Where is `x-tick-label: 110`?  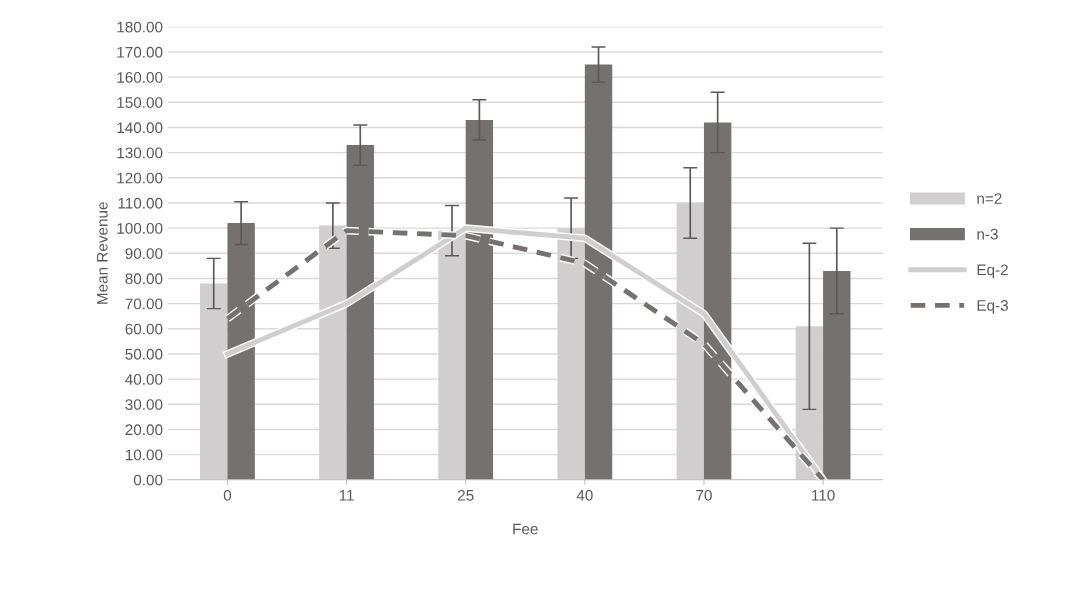 x-tick-label: 110 is located at coordinates (823, 495).